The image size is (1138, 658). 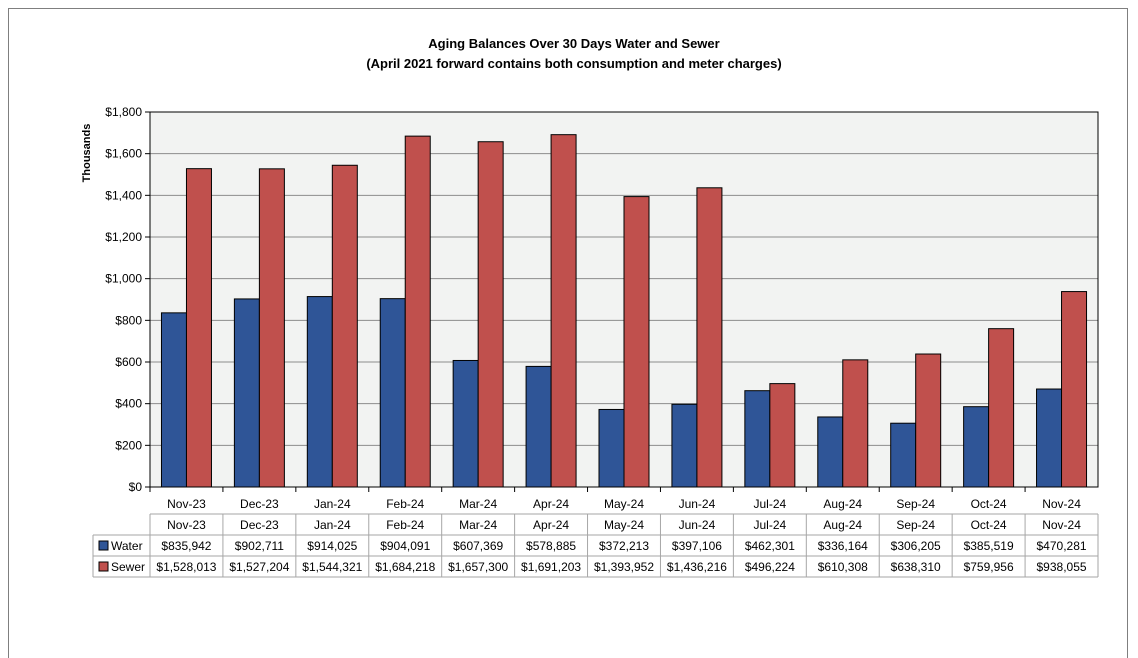 I want to click on table-cell-water: $470,281, so click(x=1062, y=546).